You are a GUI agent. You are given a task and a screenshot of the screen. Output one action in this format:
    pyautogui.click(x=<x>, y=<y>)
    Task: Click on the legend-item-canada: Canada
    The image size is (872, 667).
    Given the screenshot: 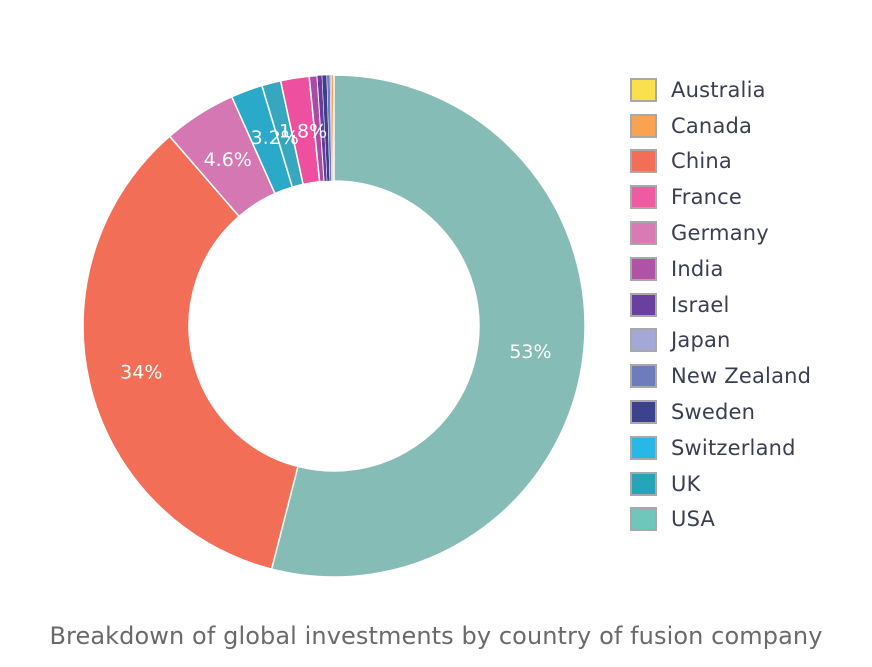 What is the action you would take?
    pyautogui.click(x=720, y=126)
    